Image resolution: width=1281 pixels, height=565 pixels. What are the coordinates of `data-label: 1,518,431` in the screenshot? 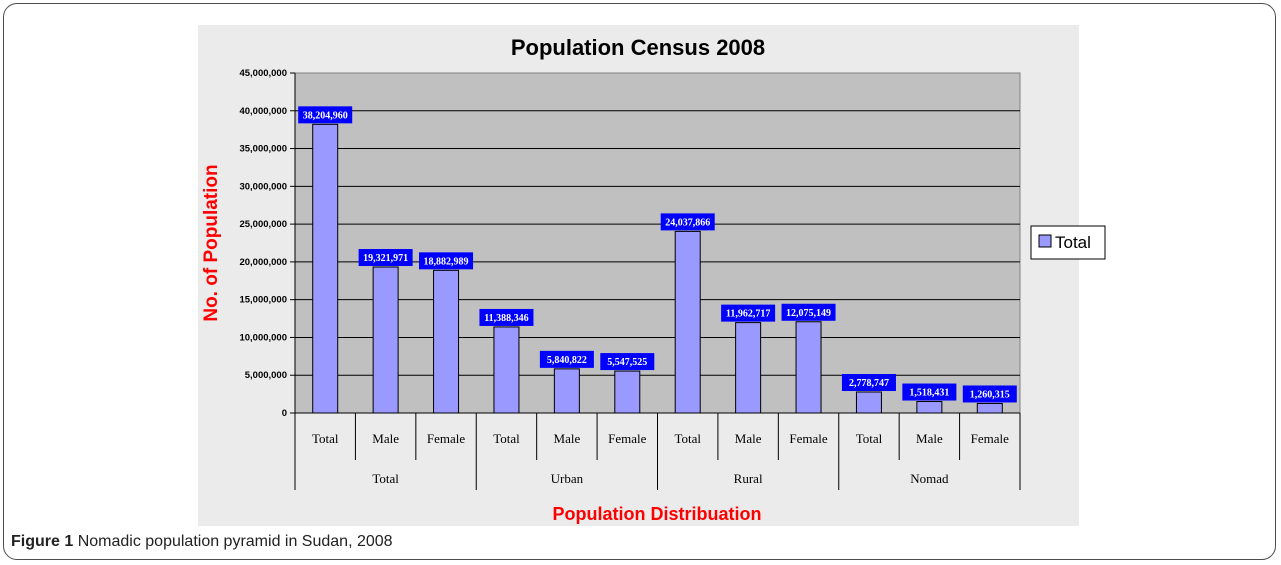 It's located at (929, 393).